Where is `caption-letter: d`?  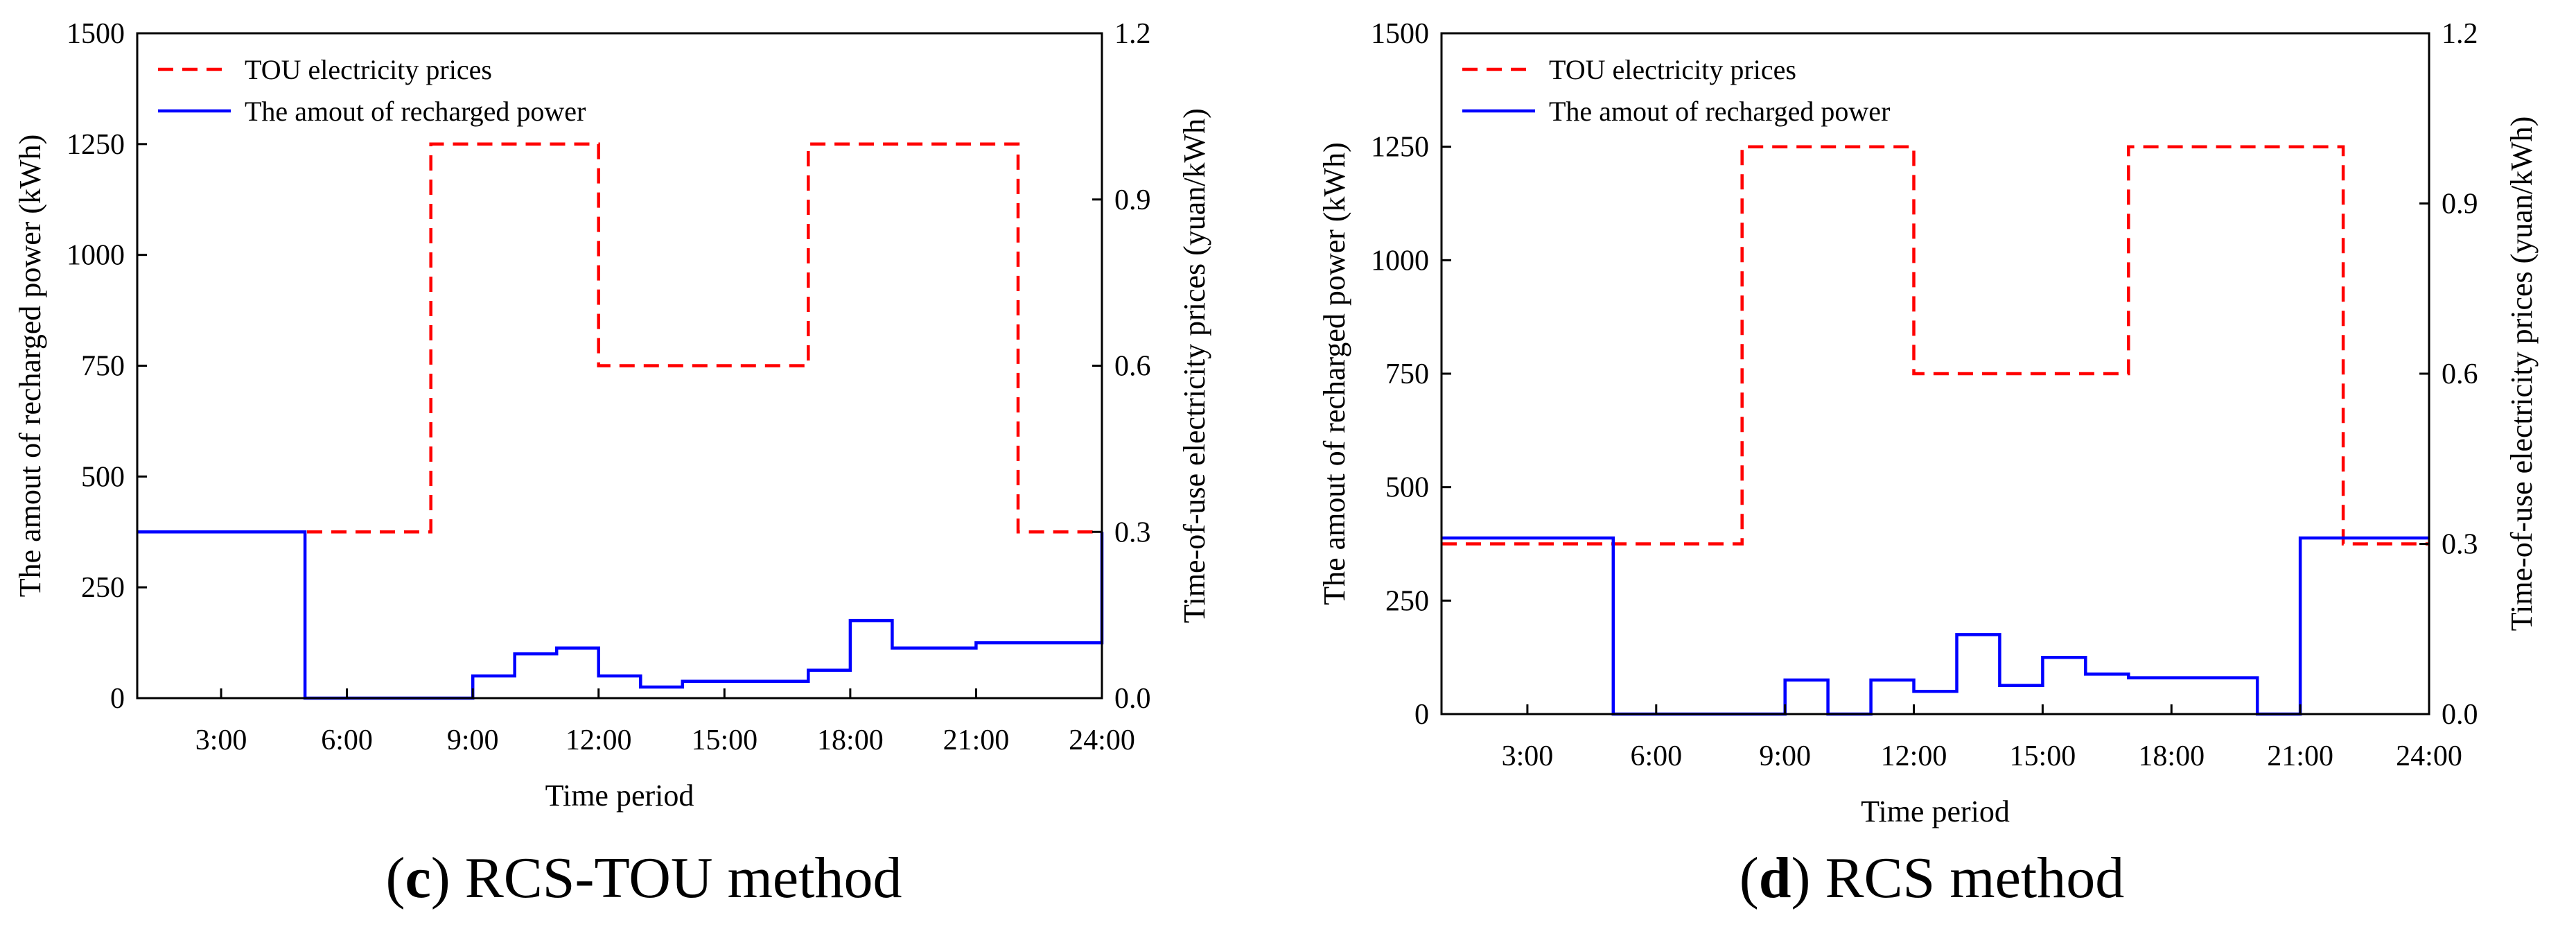 caption-letter: d is located at coordinates (1774, 878).